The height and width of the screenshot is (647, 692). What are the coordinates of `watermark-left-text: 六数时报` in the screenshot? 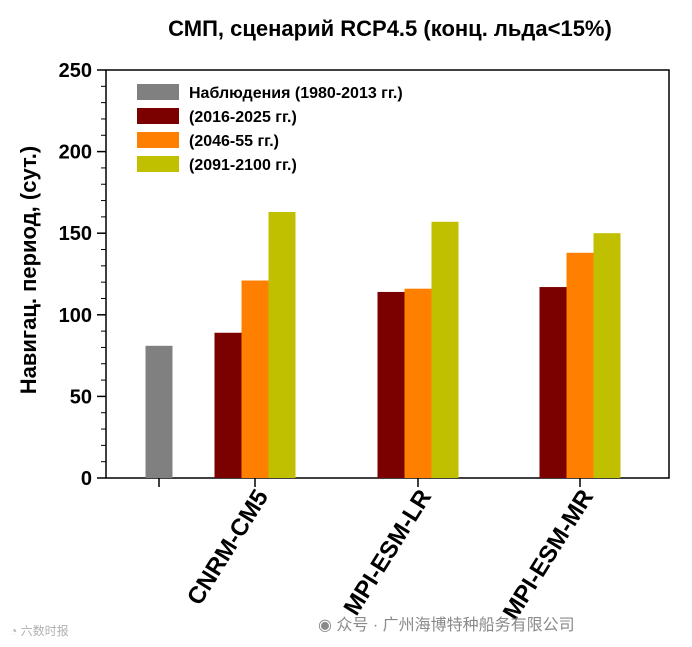 It's located at (44, 631).